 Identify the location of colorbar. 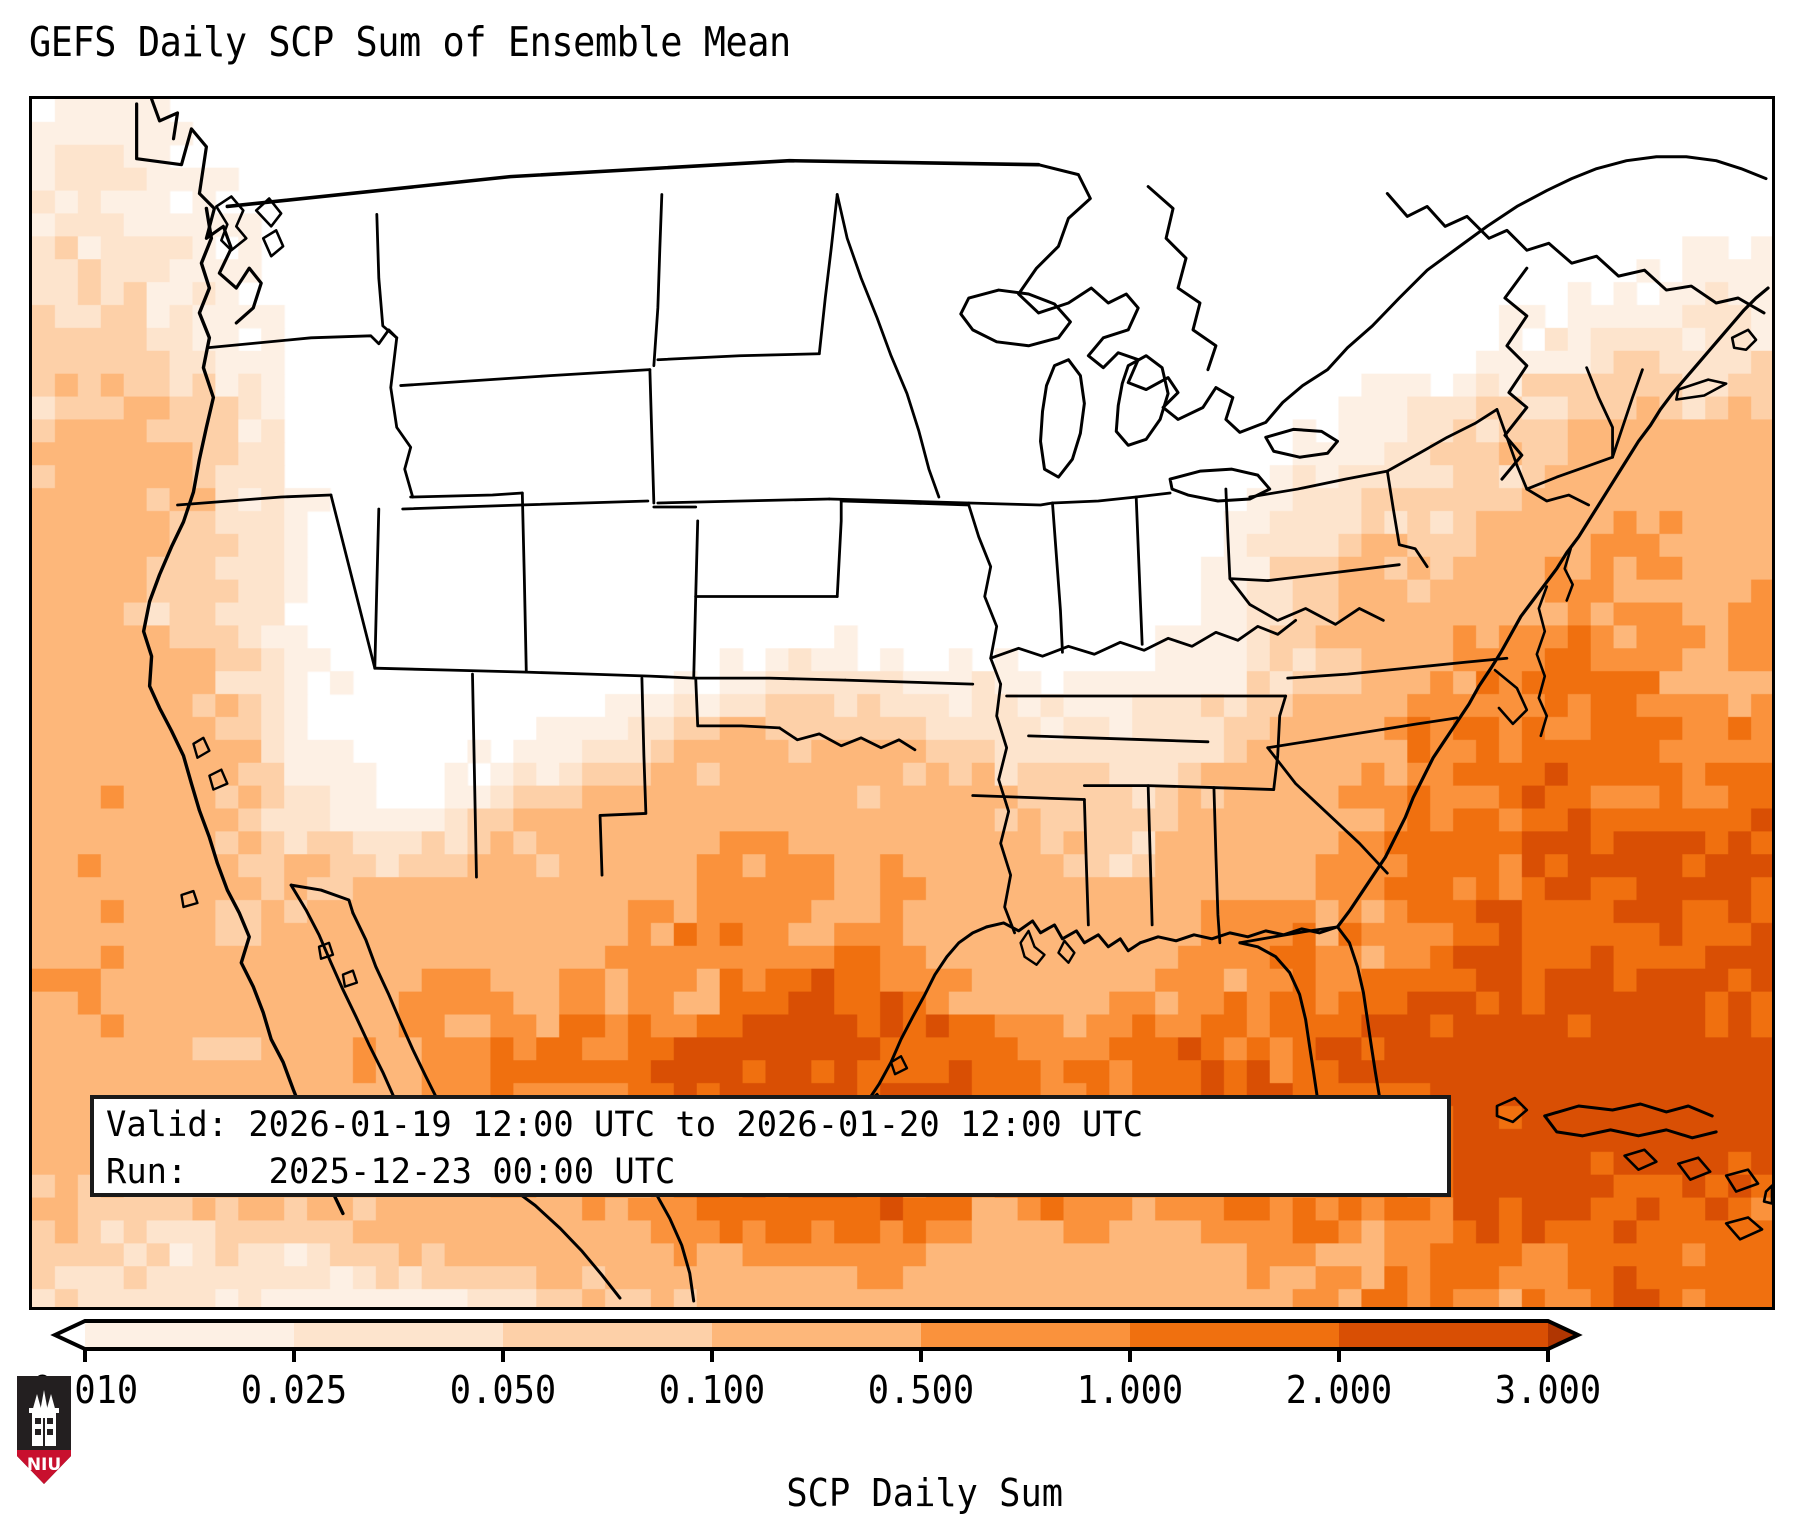
(901, 1338).